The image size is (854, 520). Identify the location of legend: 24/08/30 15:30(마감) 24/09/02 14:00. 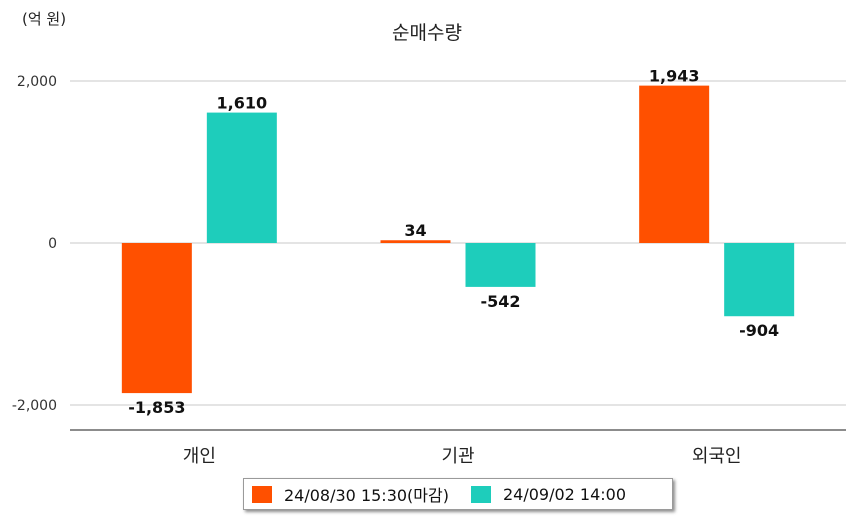
(458, 494).